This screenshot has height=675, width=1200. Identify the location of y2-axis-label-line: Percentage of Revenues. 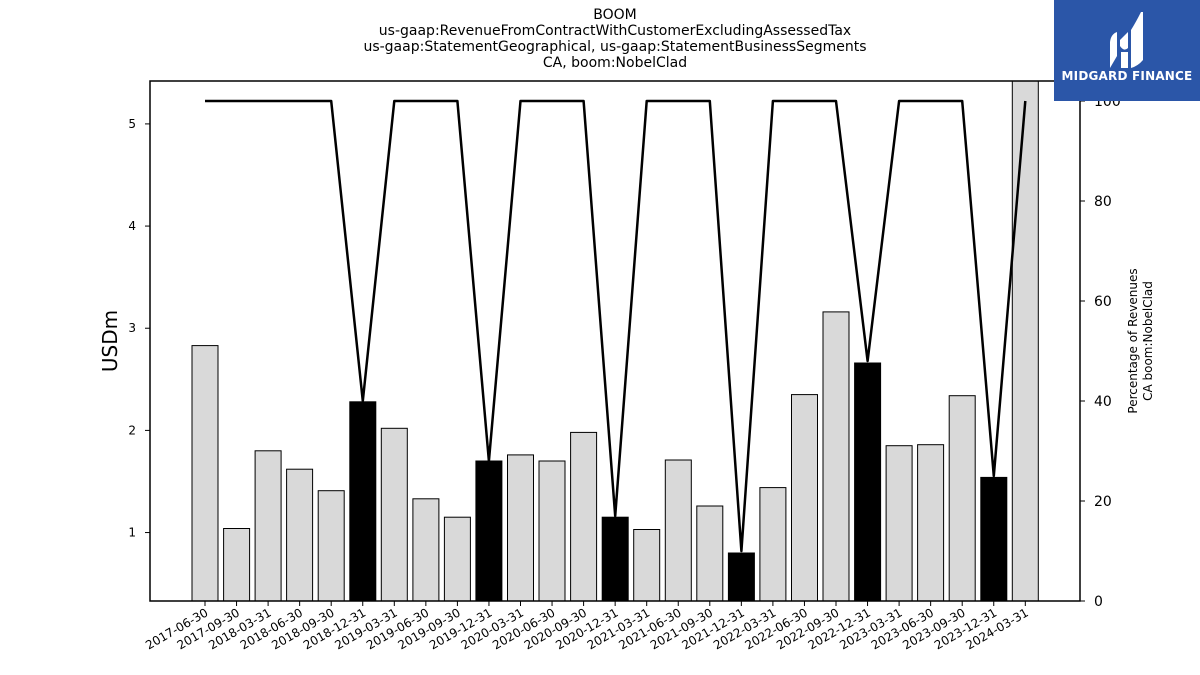
(1133, 340).